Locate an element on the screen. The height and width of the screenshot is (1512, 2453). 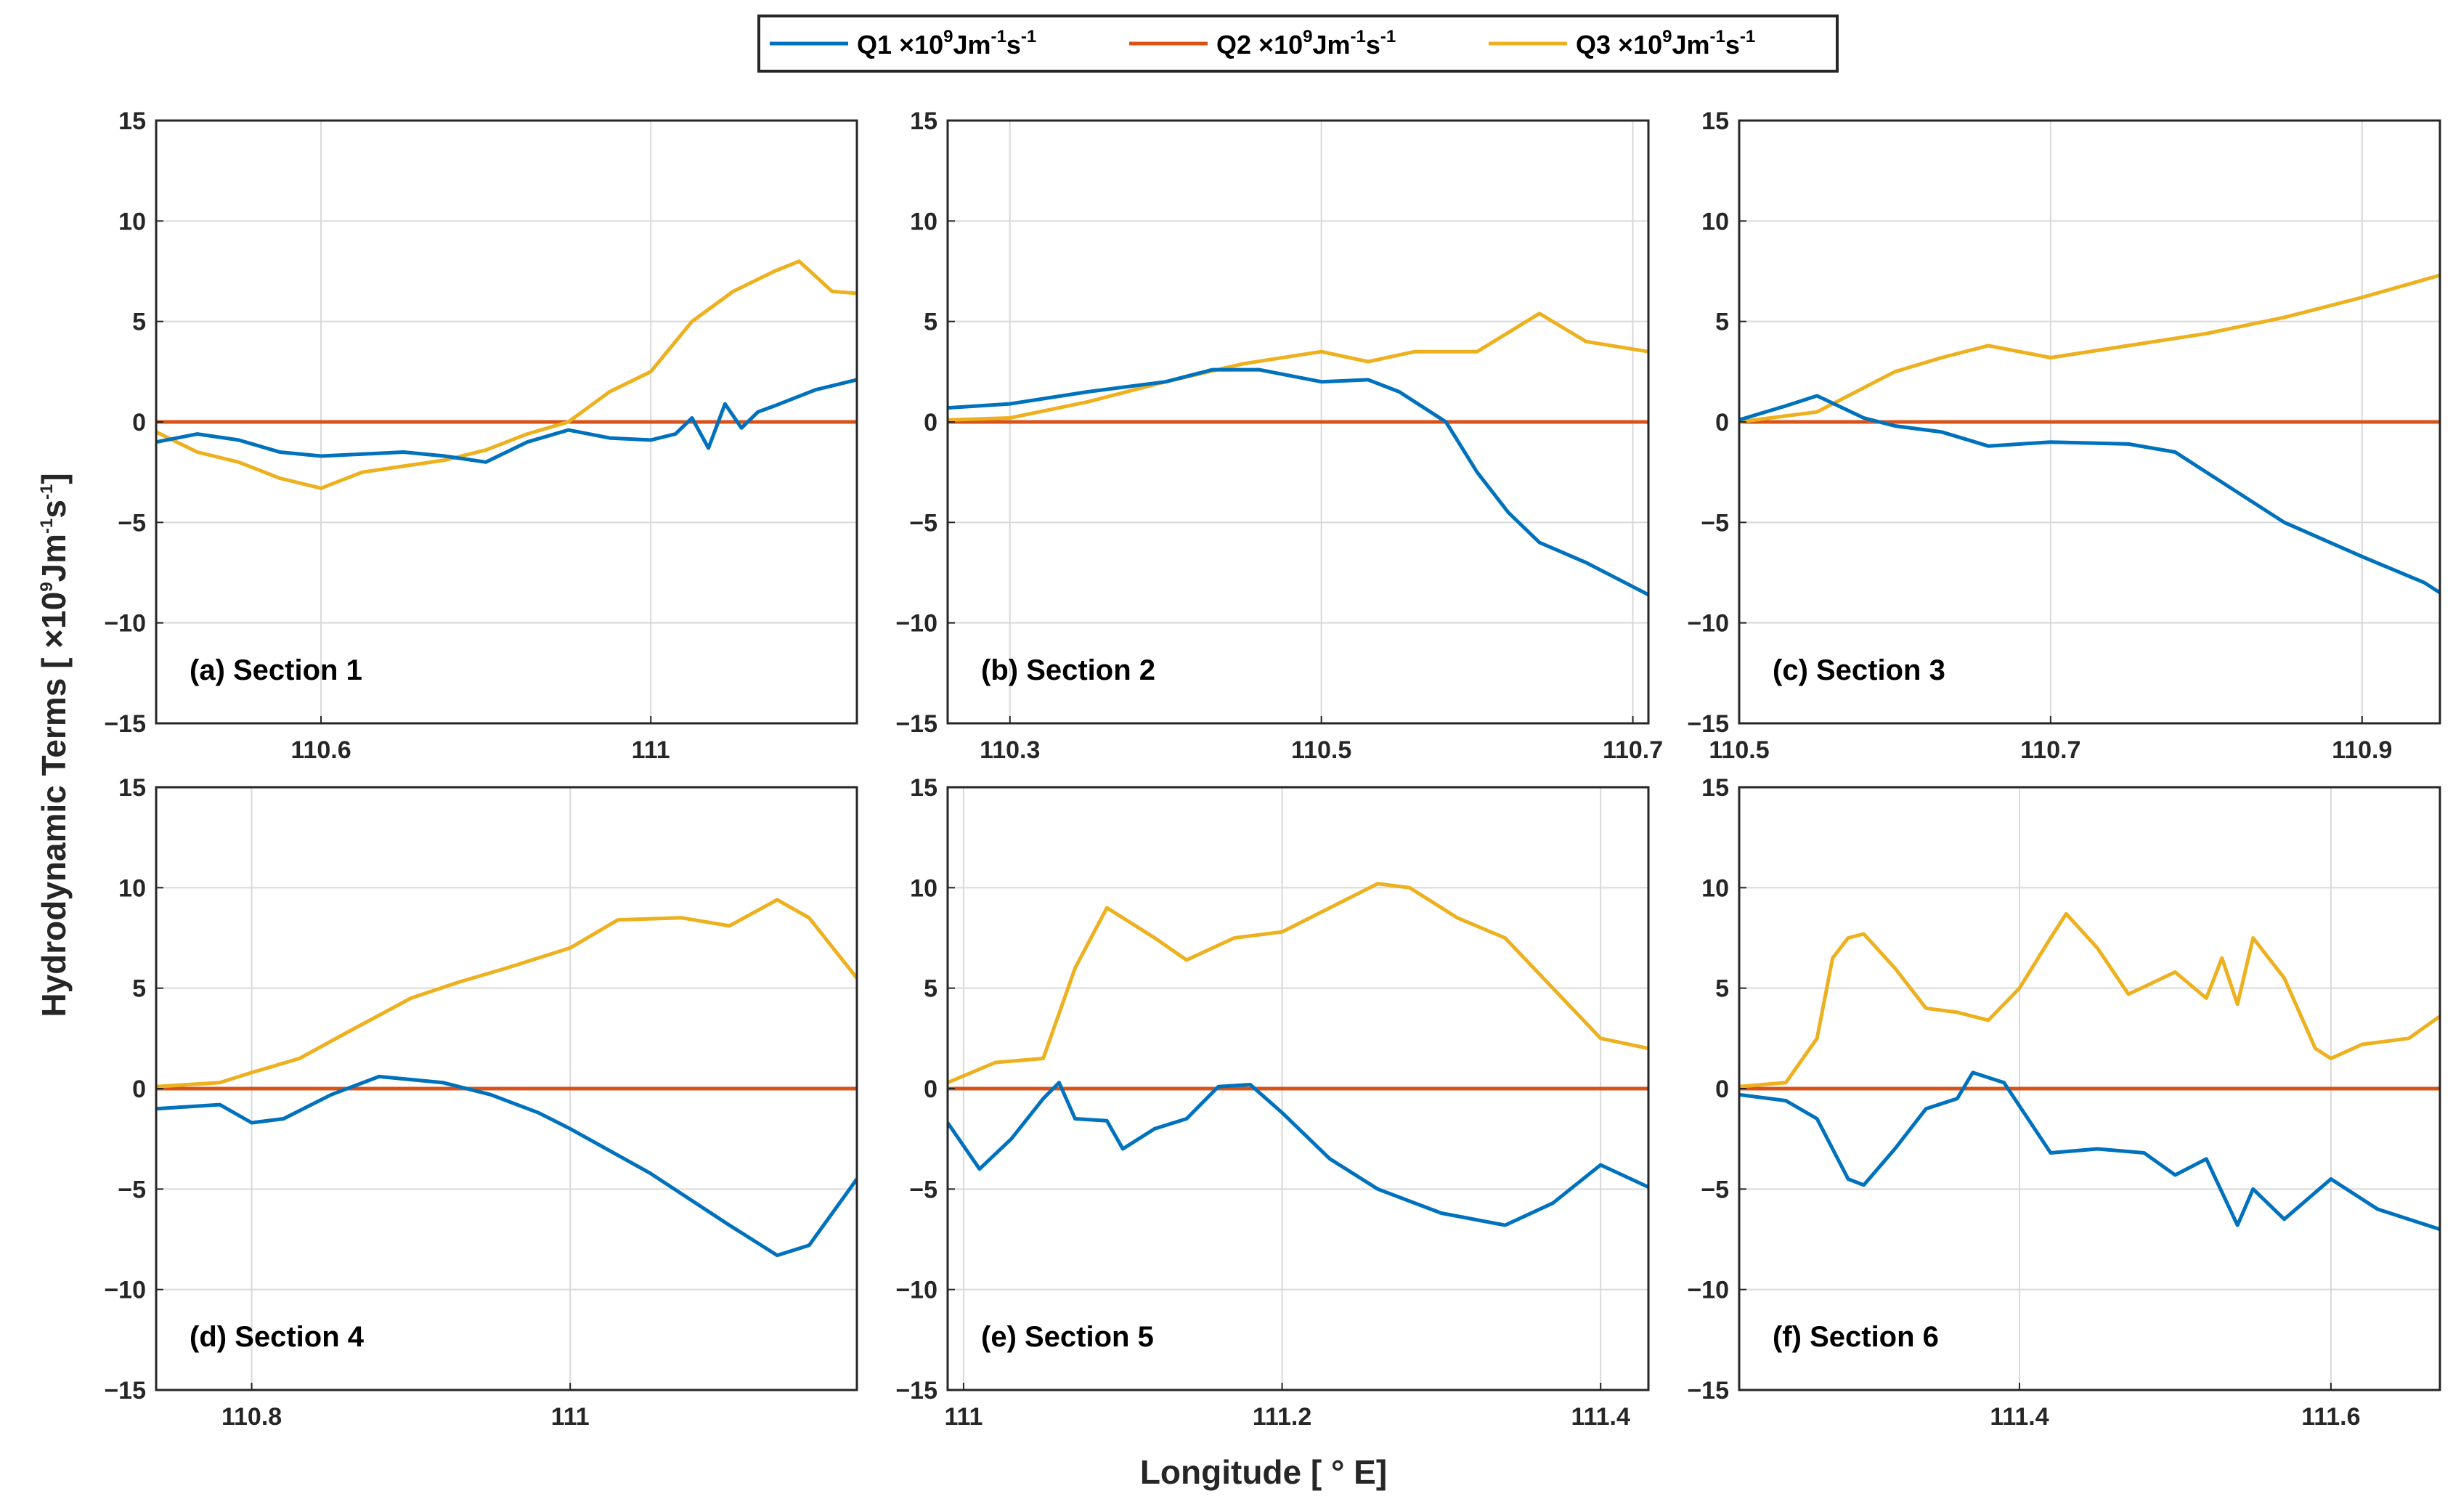
panel-0-ytick-label: 5 is located at coordinates (139, 322).